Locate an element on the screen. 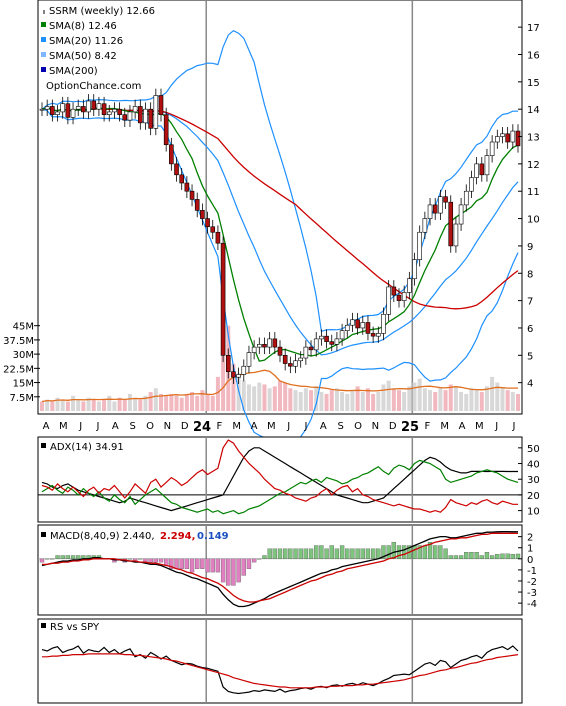 This screenshot has height=706, width=566. macd-label: MACD(8,40,9) 2.440, is located at coordinates (102, 536).